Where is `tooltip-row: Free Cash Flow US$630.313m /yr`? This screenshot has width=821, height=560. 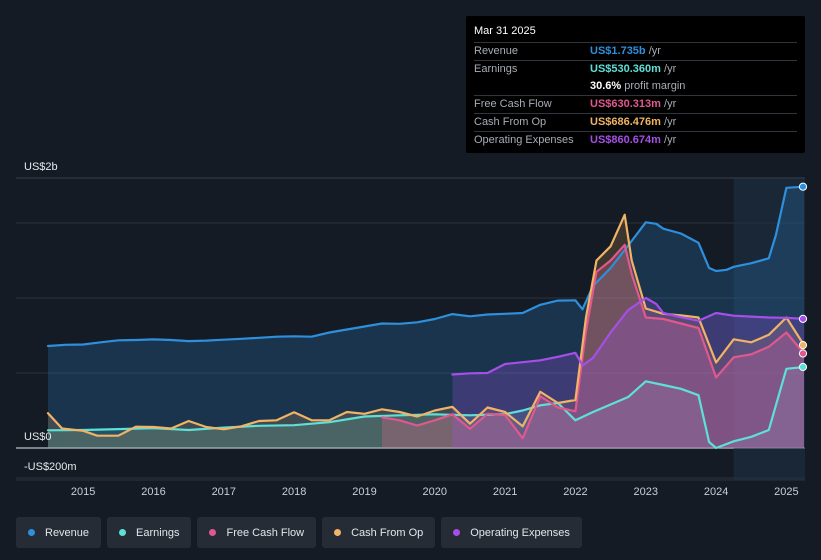
tooltip-row: Free Cash Flow US$630.313m /yr is located at coordinates (635, 104).